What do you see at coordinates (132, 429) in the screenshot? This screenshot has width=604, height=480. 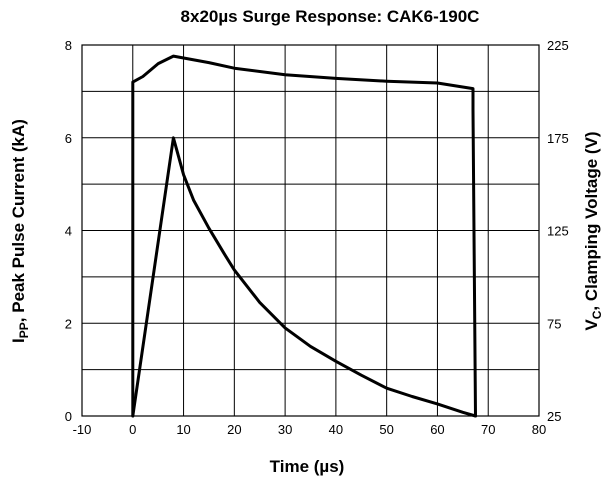 I see `x-tick-label: 0` at bounding box center [132, 429].